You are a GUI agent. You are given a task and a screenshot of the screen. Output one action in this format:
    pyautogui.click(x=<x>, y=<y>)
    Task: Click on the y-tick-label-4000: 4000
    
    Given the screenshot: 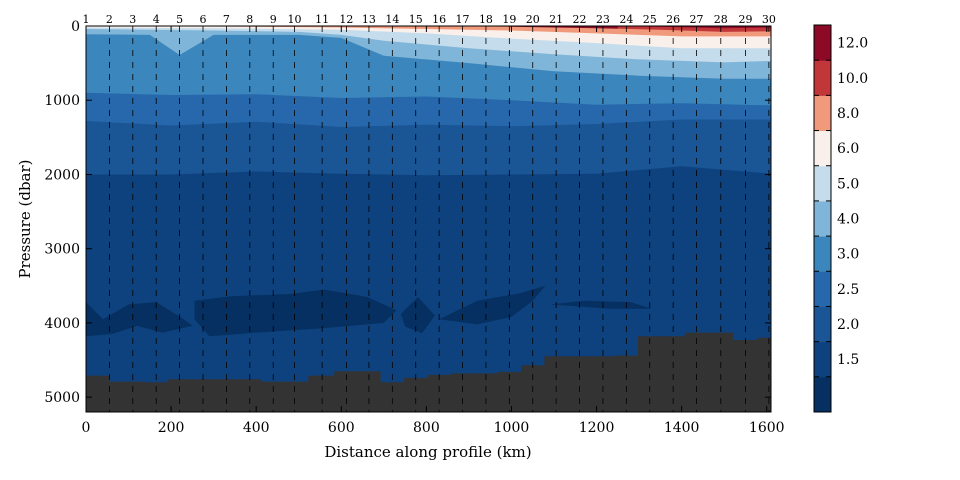 What is the action you would take?
    pyautogui.click(x=62, y=324)
    